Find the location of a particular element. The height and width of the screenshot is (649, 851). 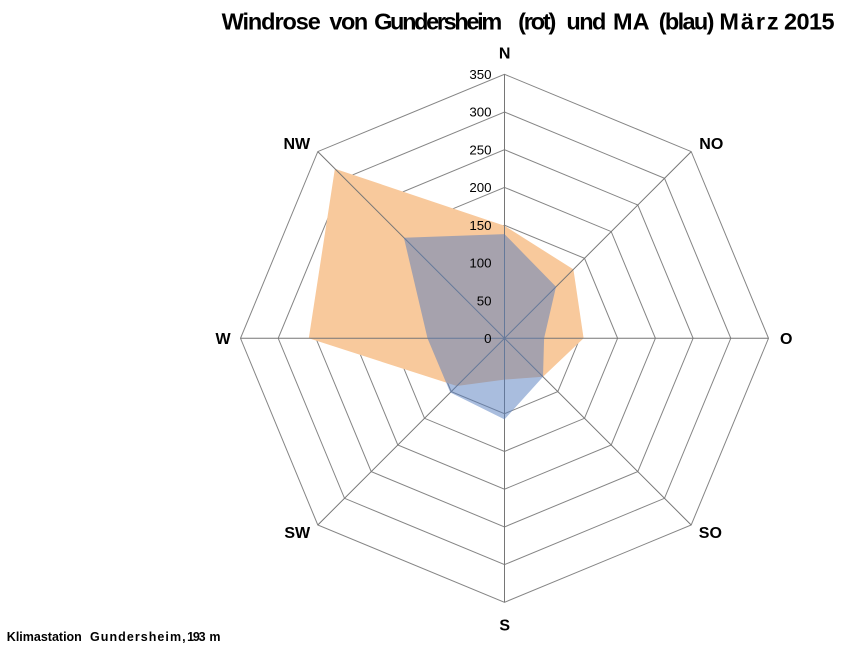

svg-text: Gundersheim, is located at coordinates (138, 637).